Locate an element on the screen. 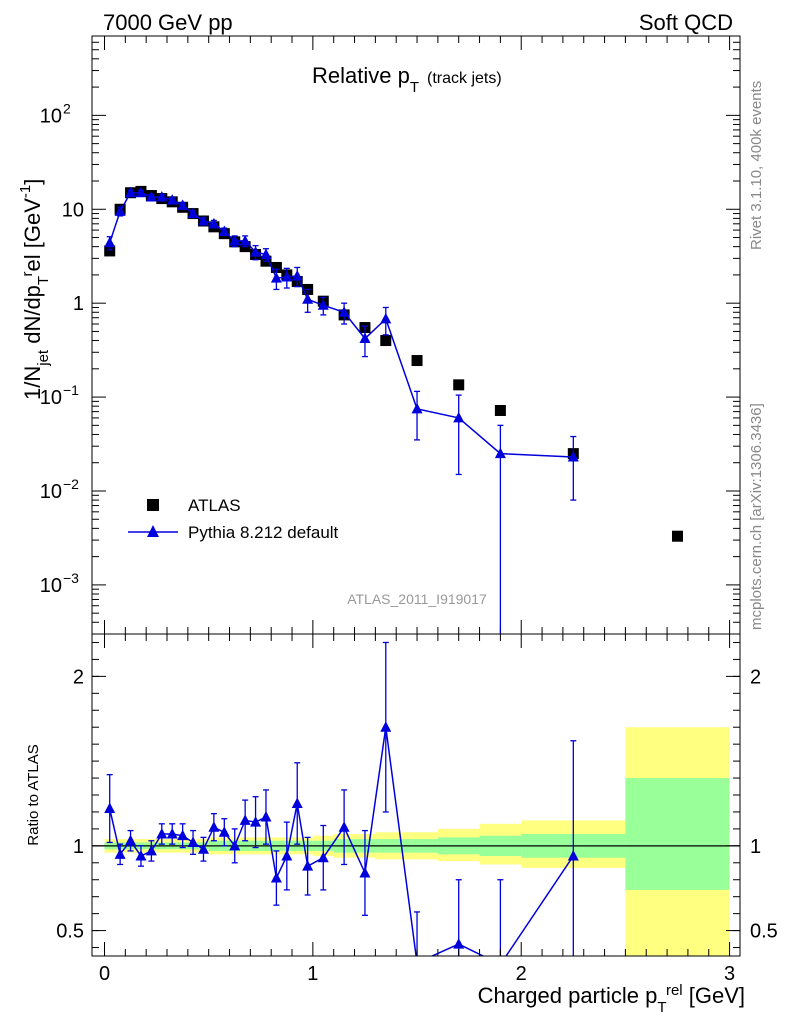 The width and height of the screenshot is (786, 1024). main-y-axis-label: 1/Njet dN/dpTrel [GeV-1] is located at coordinates (34, 289).